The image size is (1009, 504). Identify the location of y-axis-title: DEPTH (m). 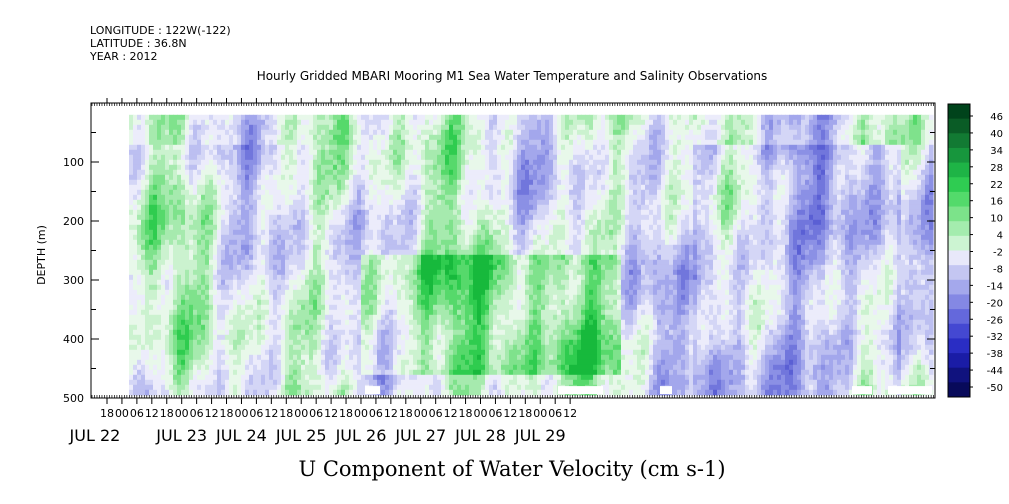
(41, 255).